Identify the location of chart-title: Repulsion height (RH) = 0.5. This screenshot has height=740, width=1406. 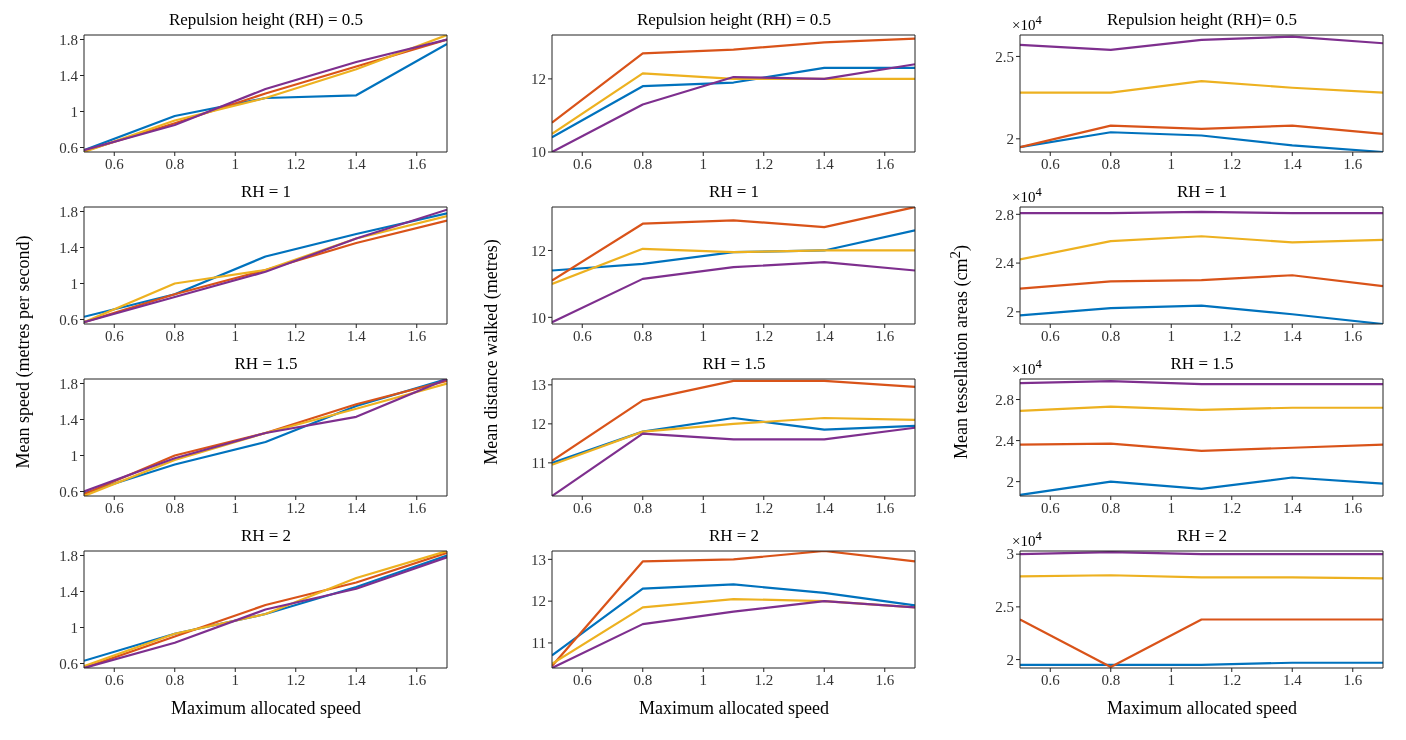
(734, 19).